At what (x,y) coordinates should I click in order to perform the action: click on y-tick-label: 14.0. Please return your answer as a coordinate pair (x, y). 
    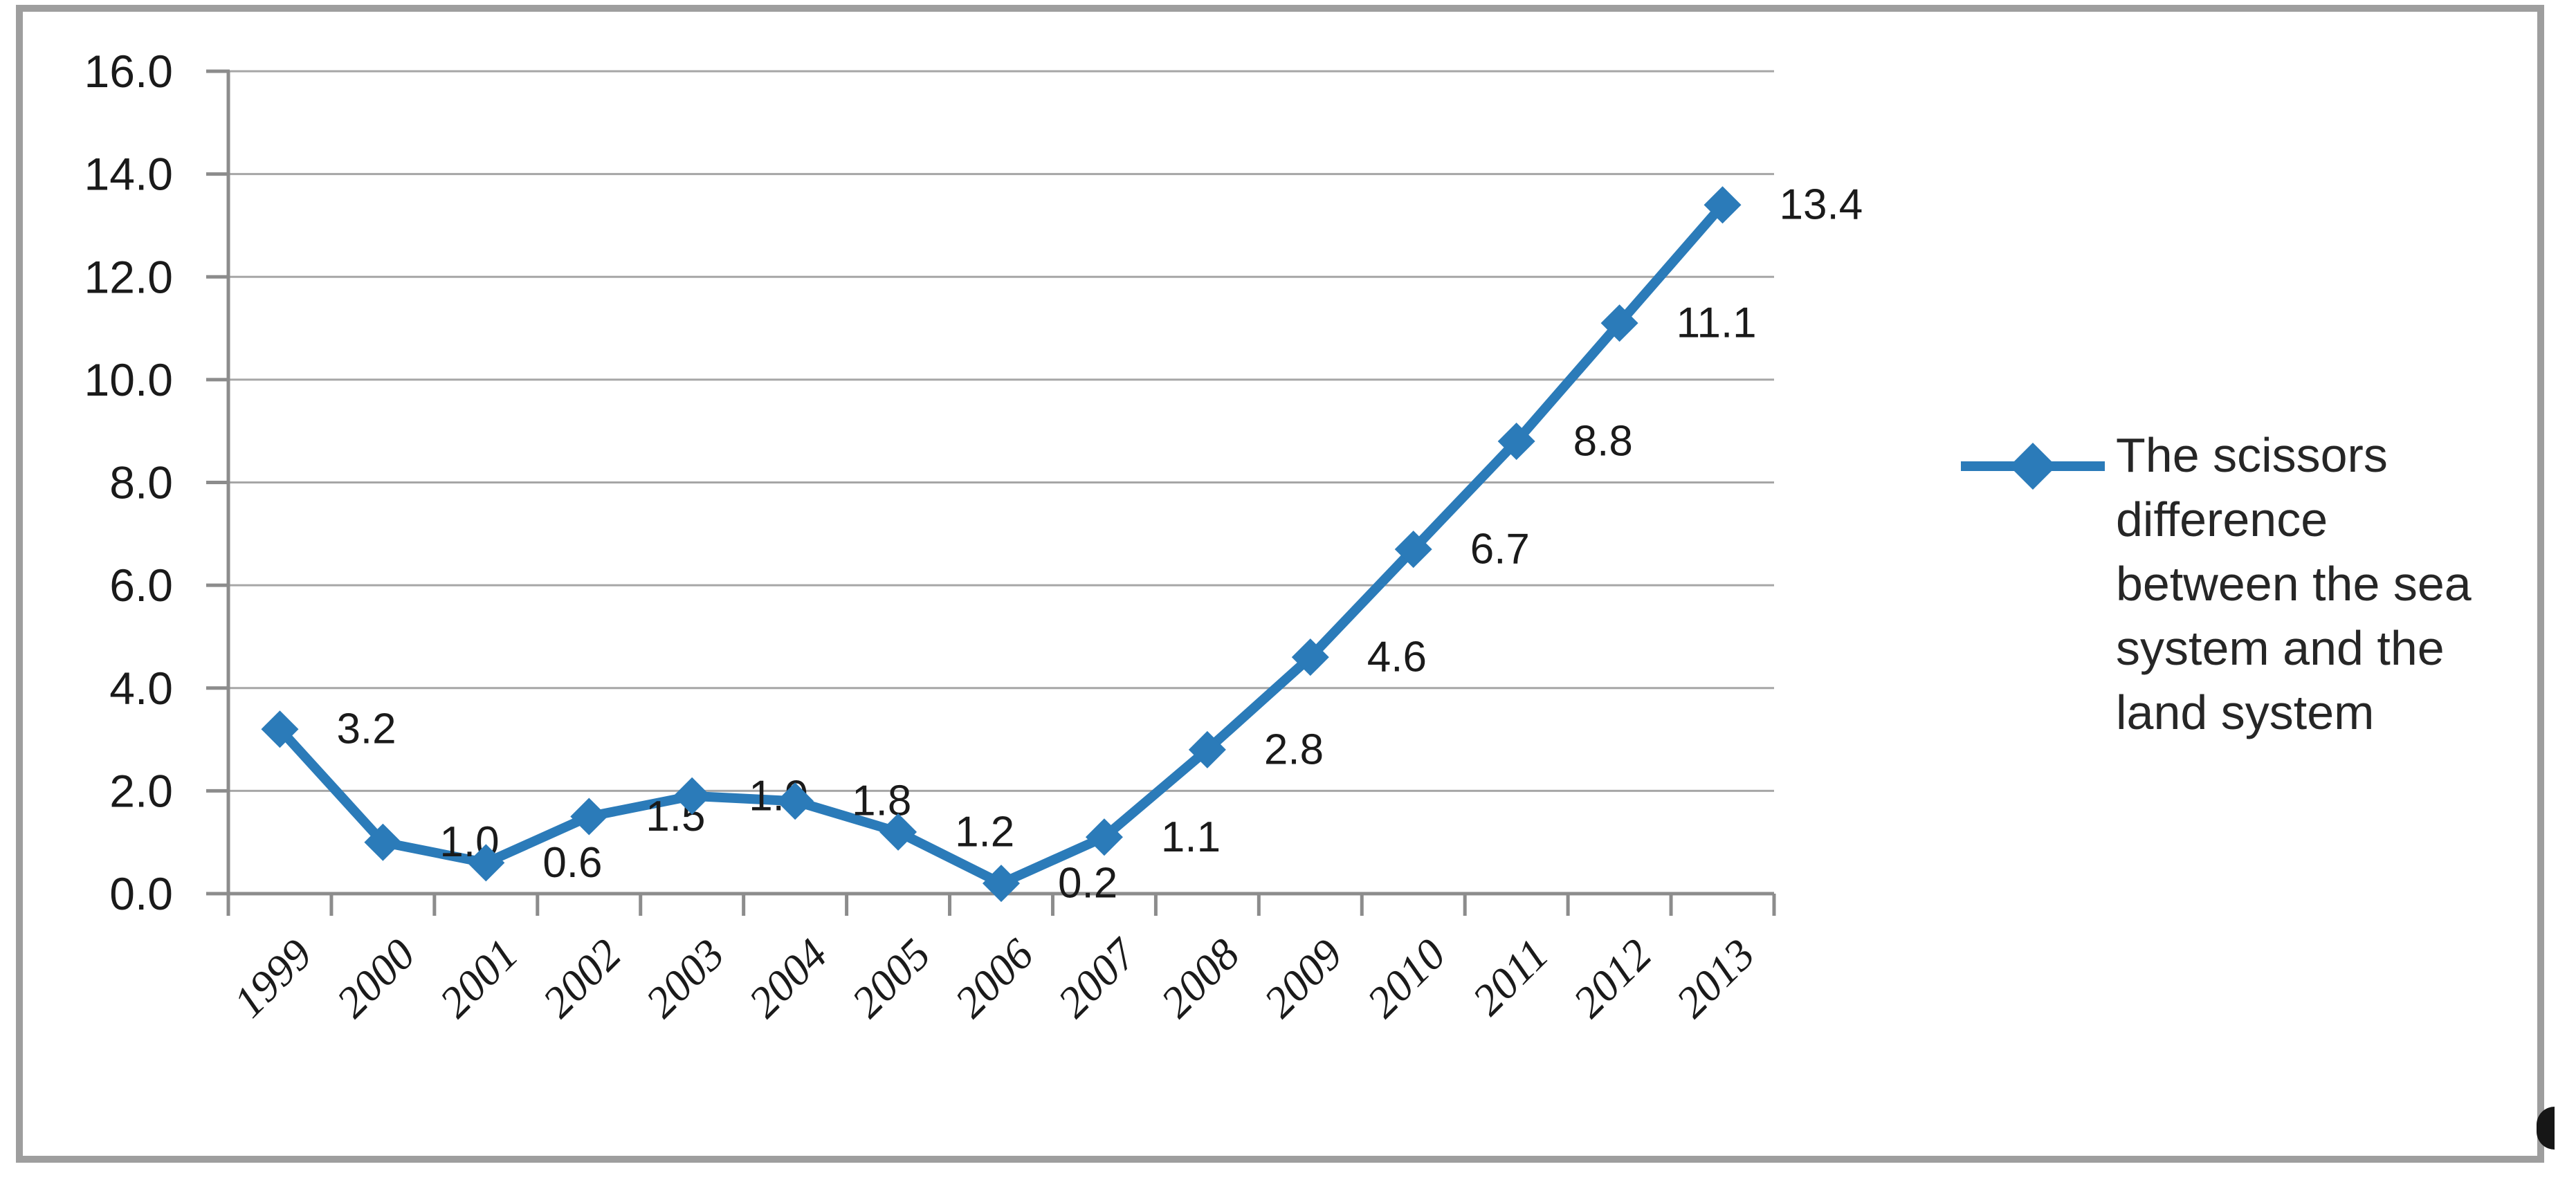
    Looking at the image, I should click on (129, 174).